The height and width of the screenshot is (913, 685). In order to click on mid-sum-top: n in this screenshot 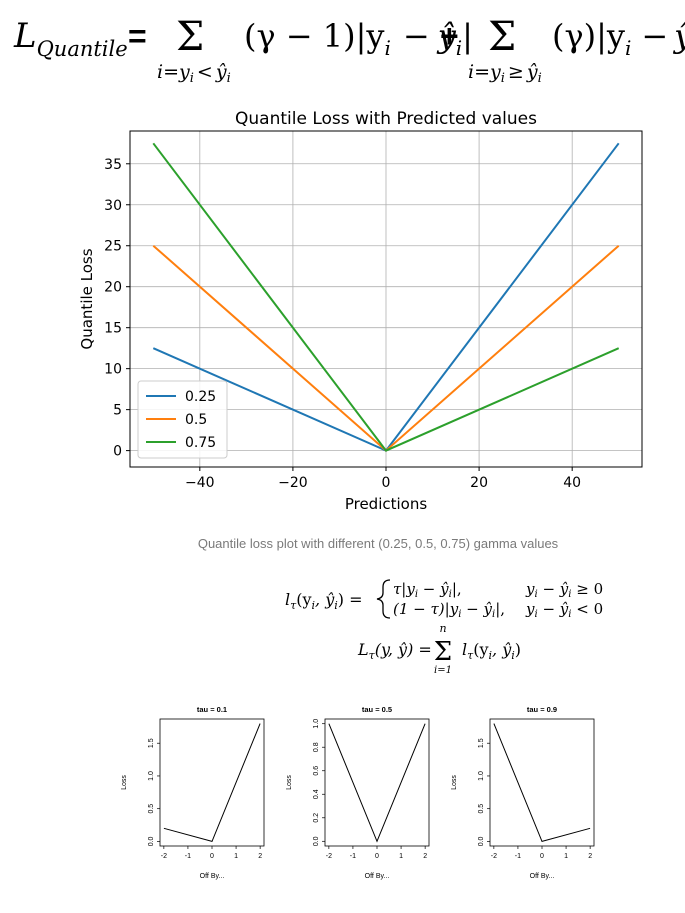, I will do `click(442, 628)`.